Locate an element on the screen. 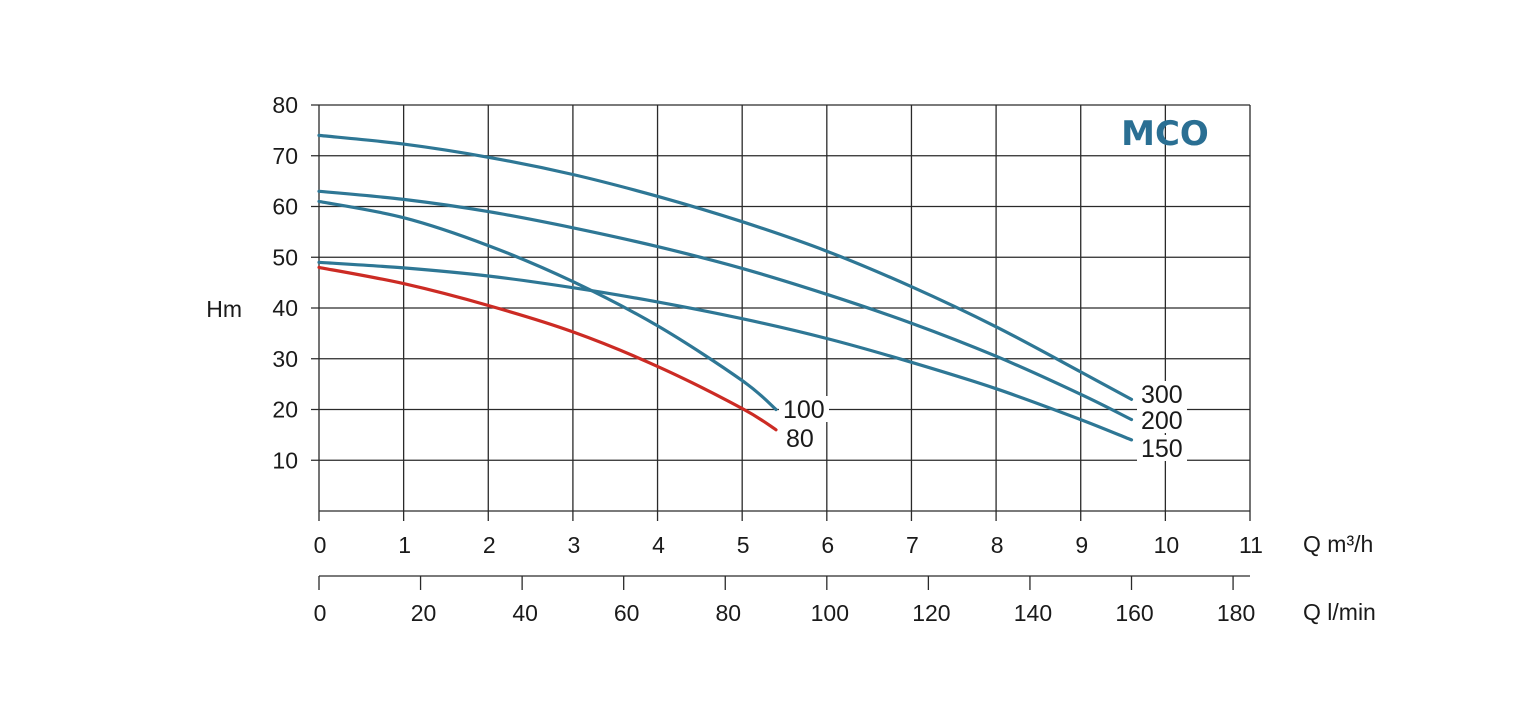  x2-tick-label: 140 is located at coordinates (1033, 613).